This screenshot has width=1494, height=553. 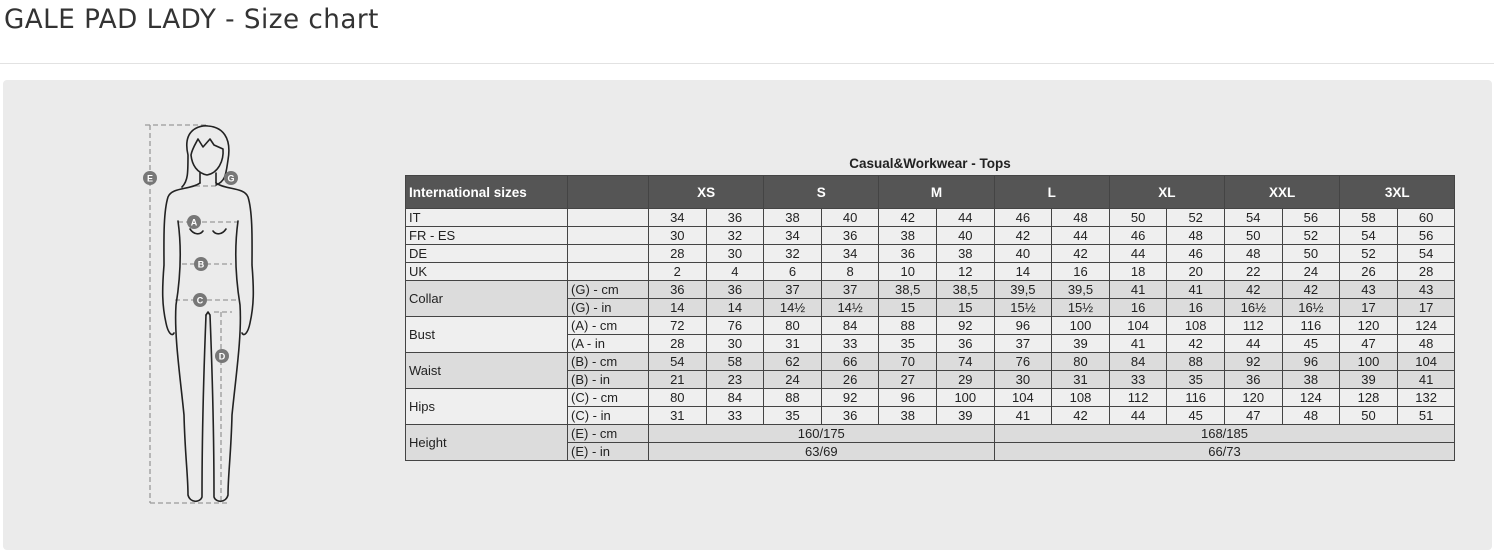 What do you see at coordinates (1023, 325) in the screenshot?
I see `value-cell: 96` at bounding box center [1023, 325].